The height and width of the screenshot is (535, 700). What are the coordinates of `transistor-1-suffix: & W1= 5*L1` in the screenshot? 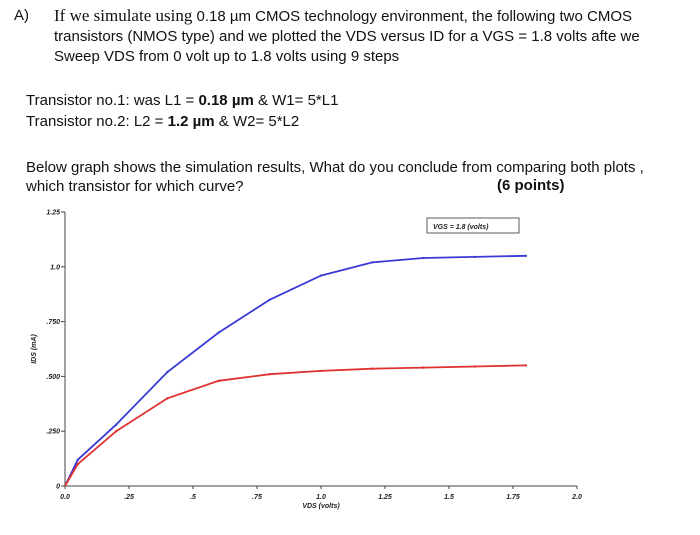 It's located at (296, 100).